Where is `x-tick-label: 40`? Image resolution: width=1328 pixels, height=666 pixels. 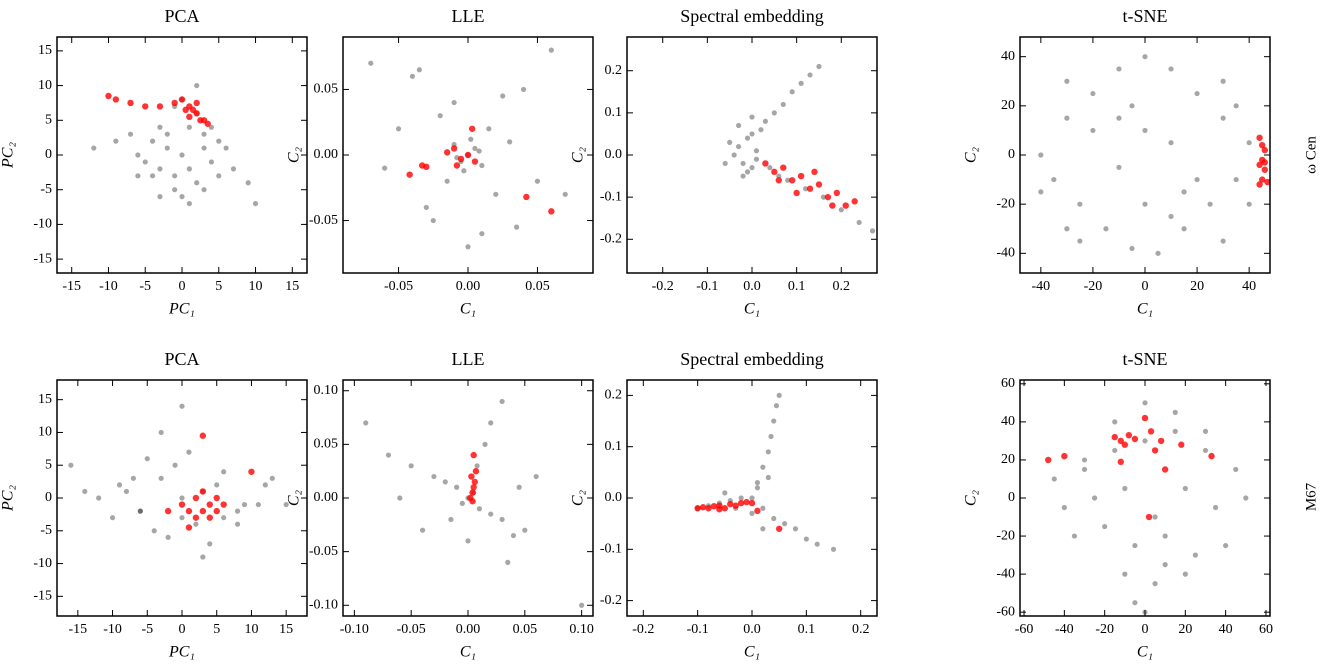 x-tick-label: 40 is located at coordinates (1226, 629).